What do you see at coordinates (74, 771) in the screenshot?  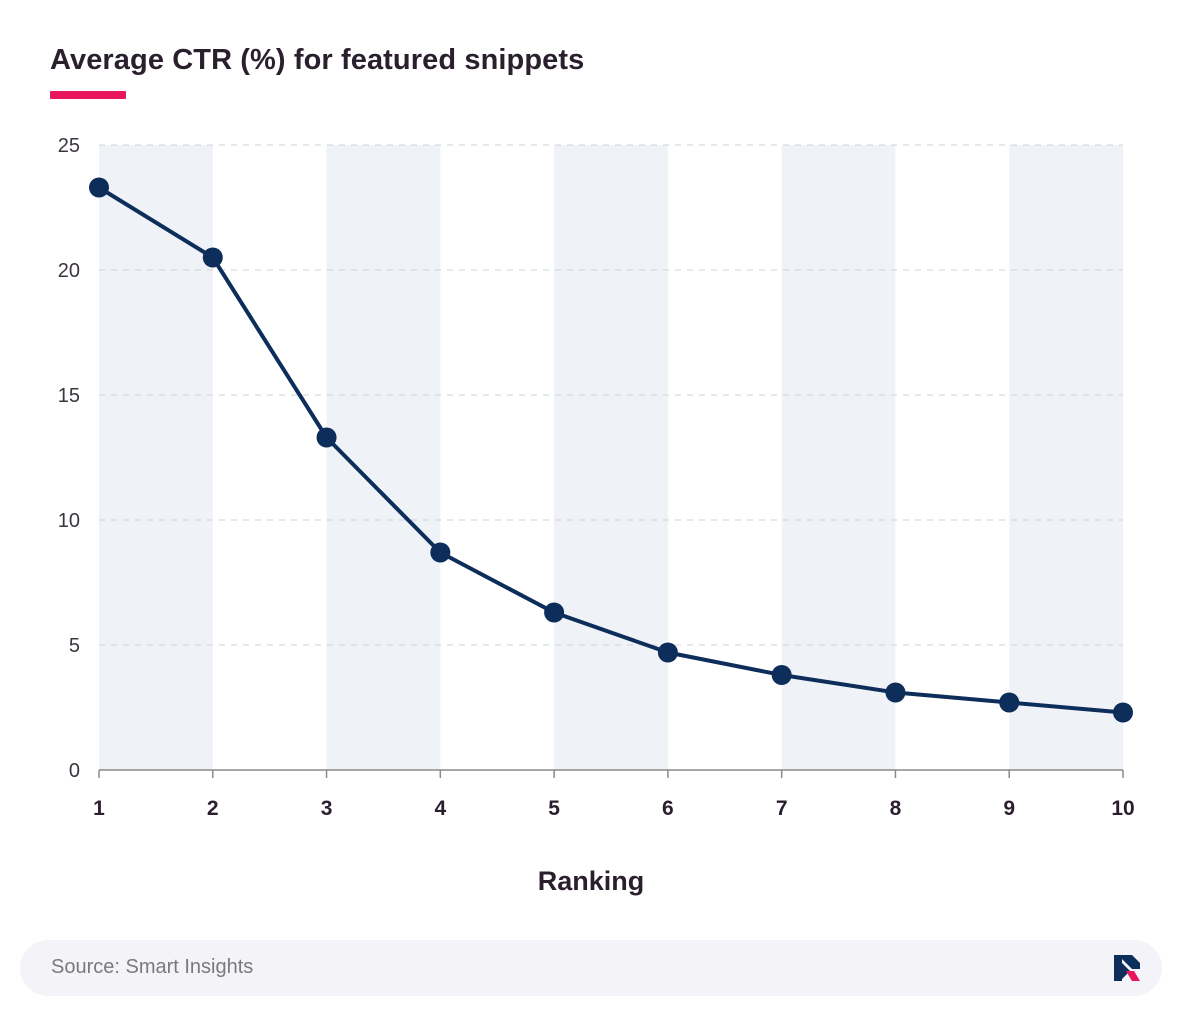 I see `y-tick-label: 0` at bounding box center [74, 771].